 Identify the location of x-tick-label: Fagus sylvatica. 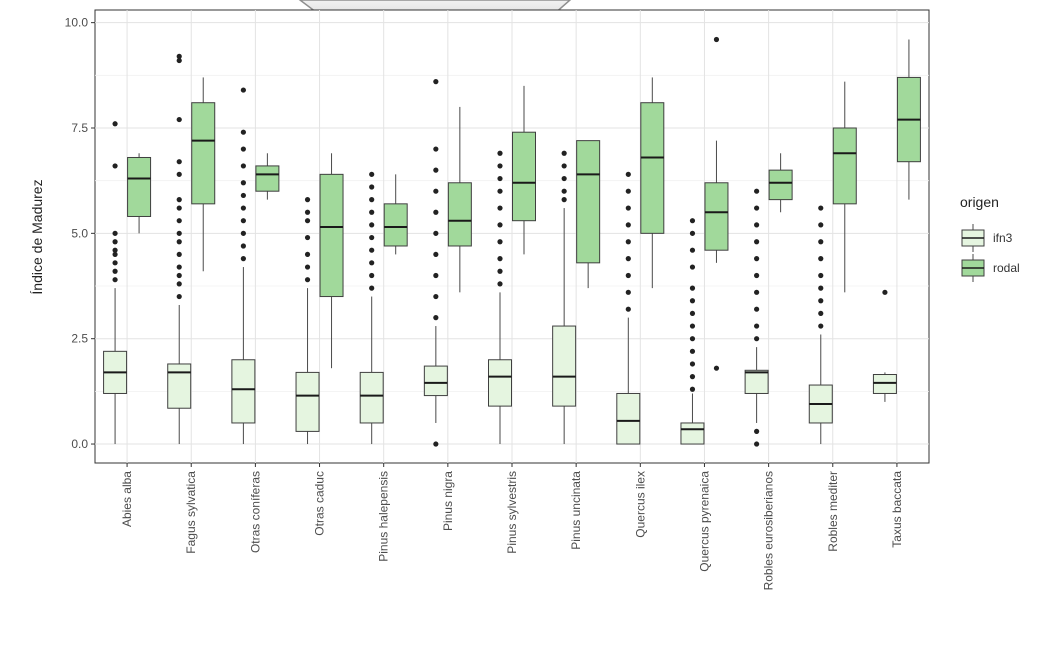
(191, 512).